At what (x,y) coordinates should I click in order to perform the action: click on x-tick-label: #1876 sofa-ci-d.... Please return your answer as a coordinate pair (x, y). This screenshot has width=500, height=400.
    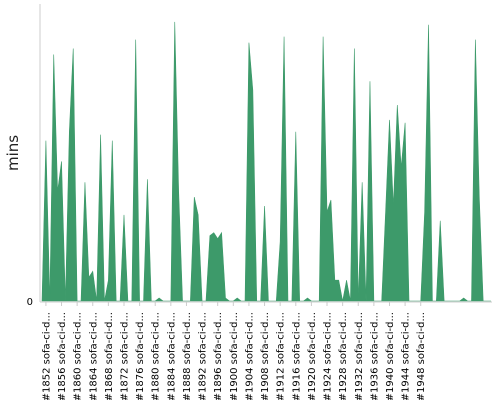
    Looking at the image, I should click on (140, 356).